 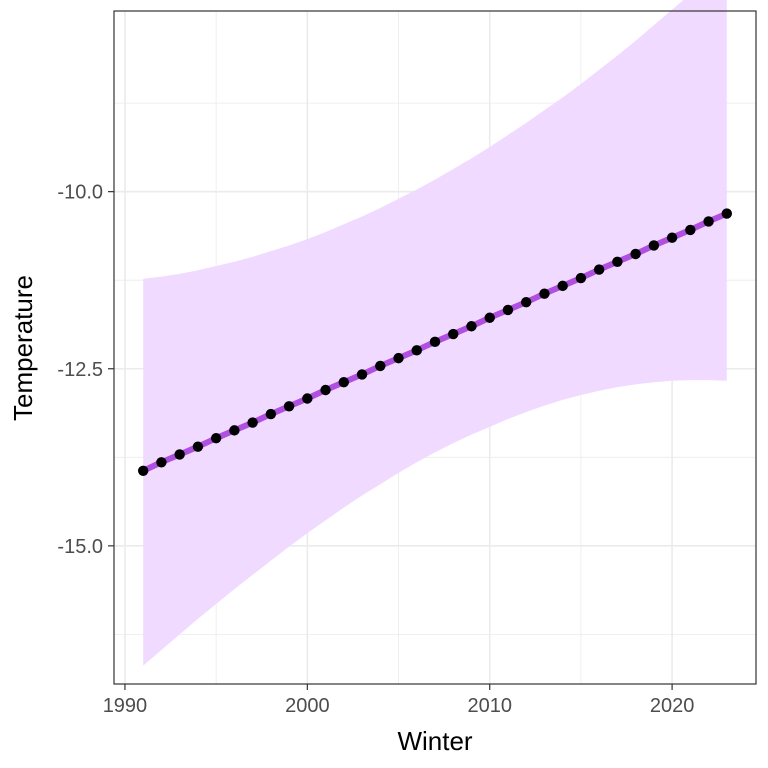 I want to click on x-tick-label: 2010, so click(x=489, y=706).